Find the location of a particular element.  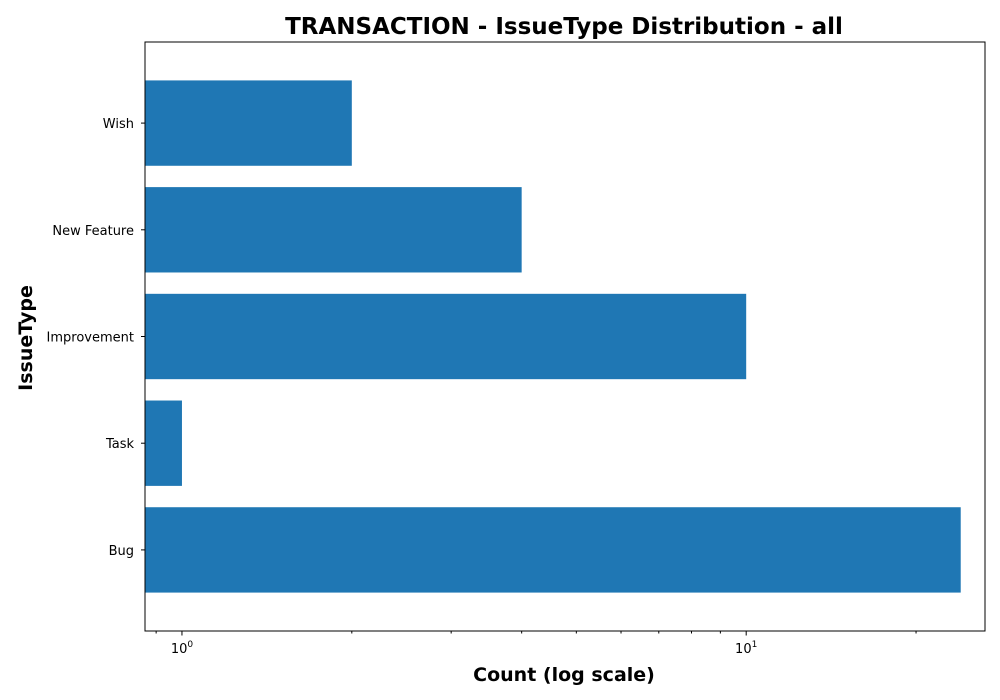

y-tick-label: New Feature is located at coordinates (93, 231).